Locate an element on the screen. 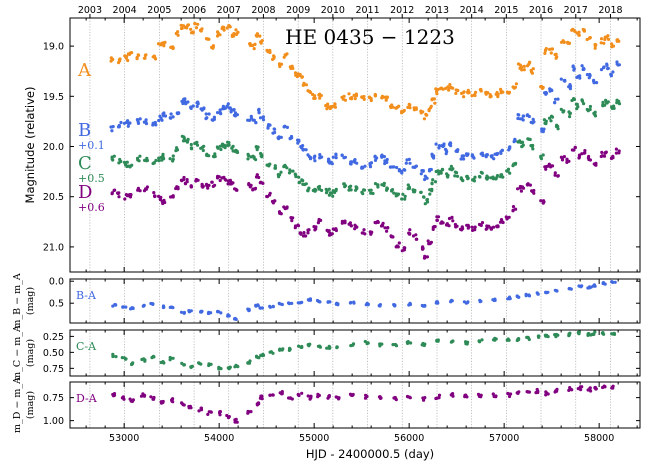 This screenshot has height=465, width=664. curve-label-d: D is located at coordinates (85, 192).